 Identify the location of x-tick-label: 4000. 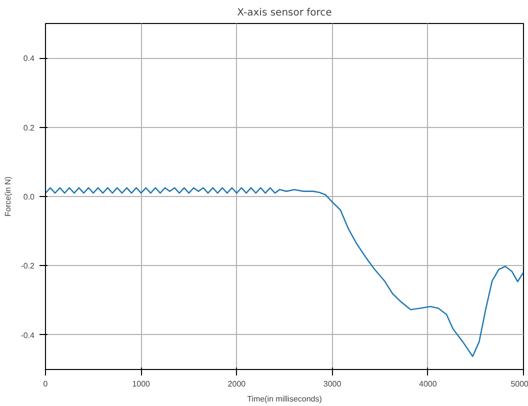
(428, 384).